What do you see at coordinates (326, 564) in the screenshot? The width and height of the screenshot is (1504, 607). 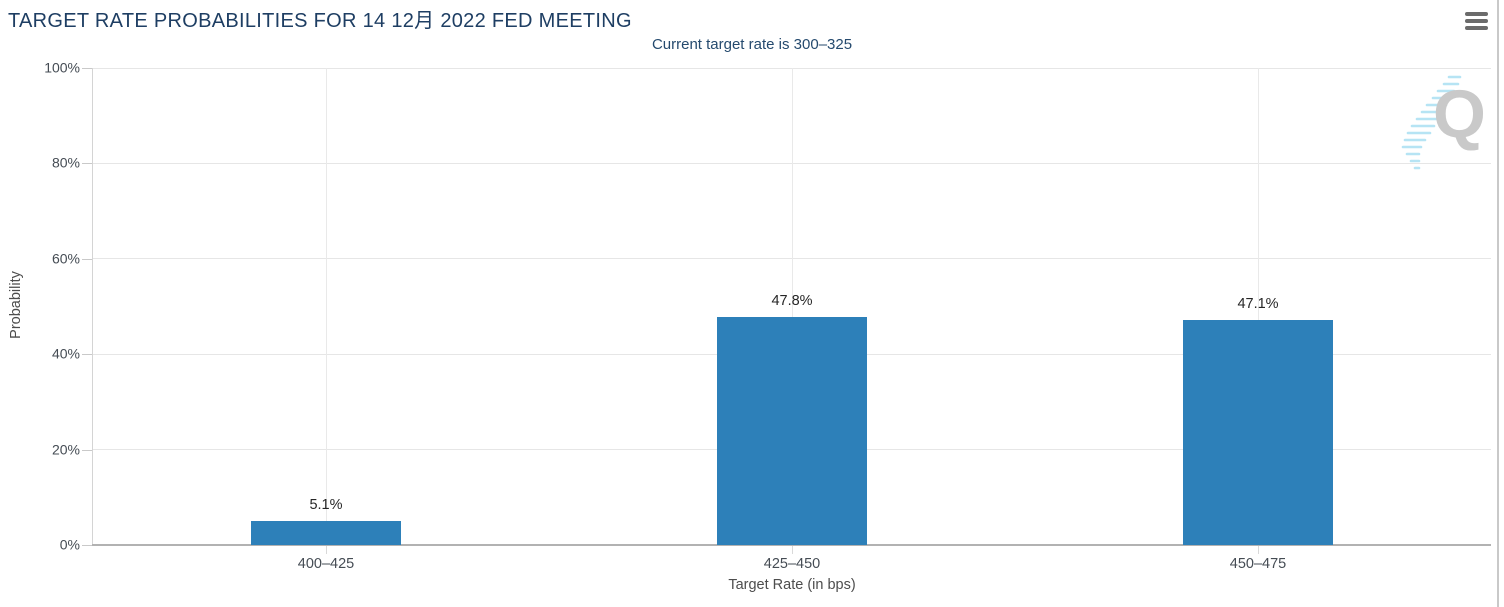 I see `x-category-label: 400–425` at bounding box center [326, 564].